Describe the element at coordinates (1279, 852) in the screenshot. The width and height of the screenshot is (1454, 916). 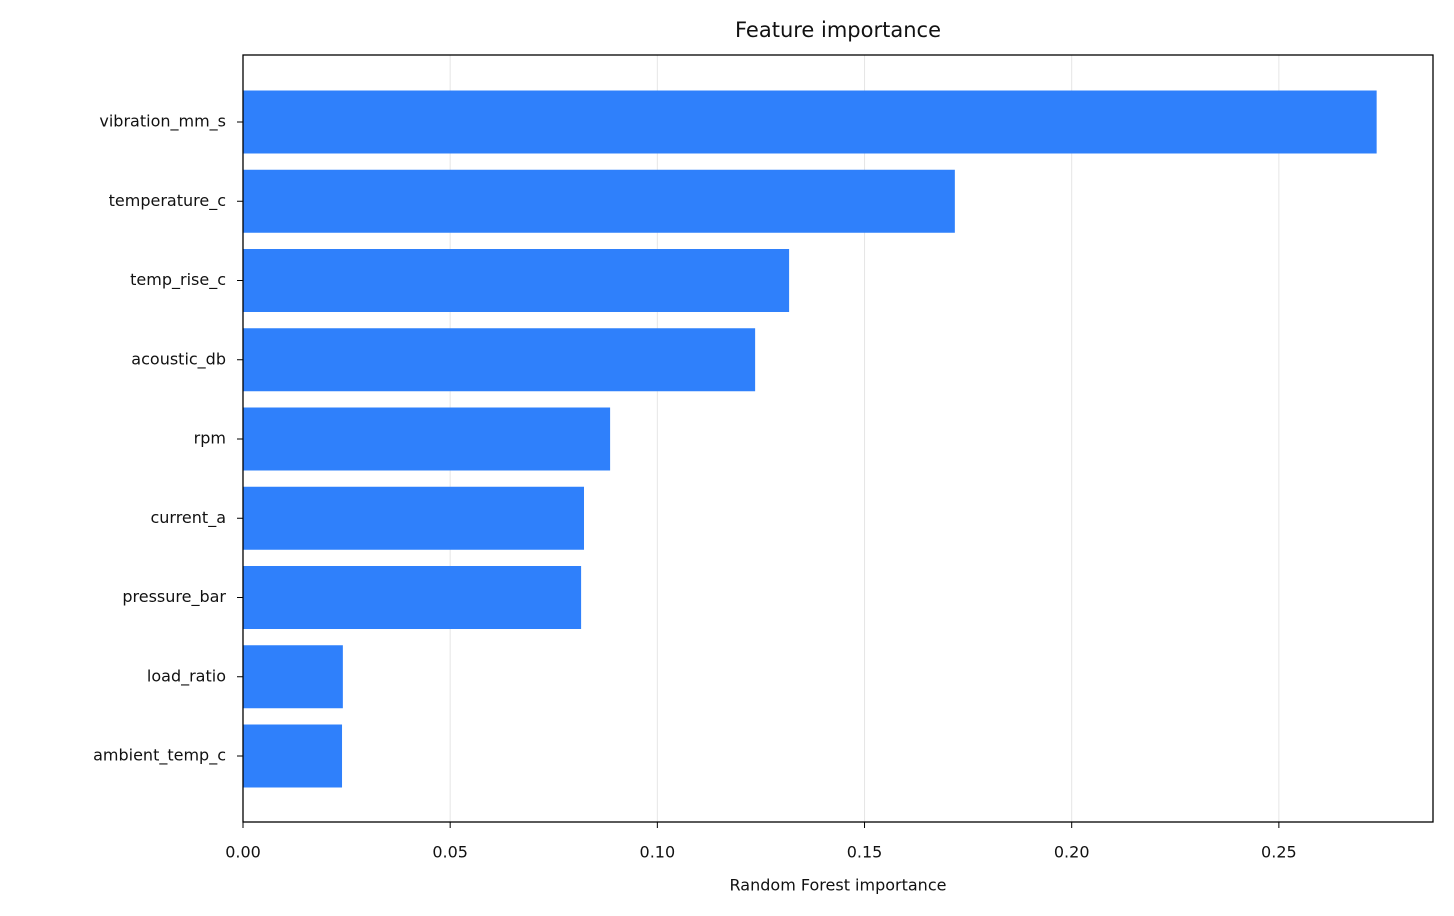
I see `x-tick-label: 0.25` at that location.